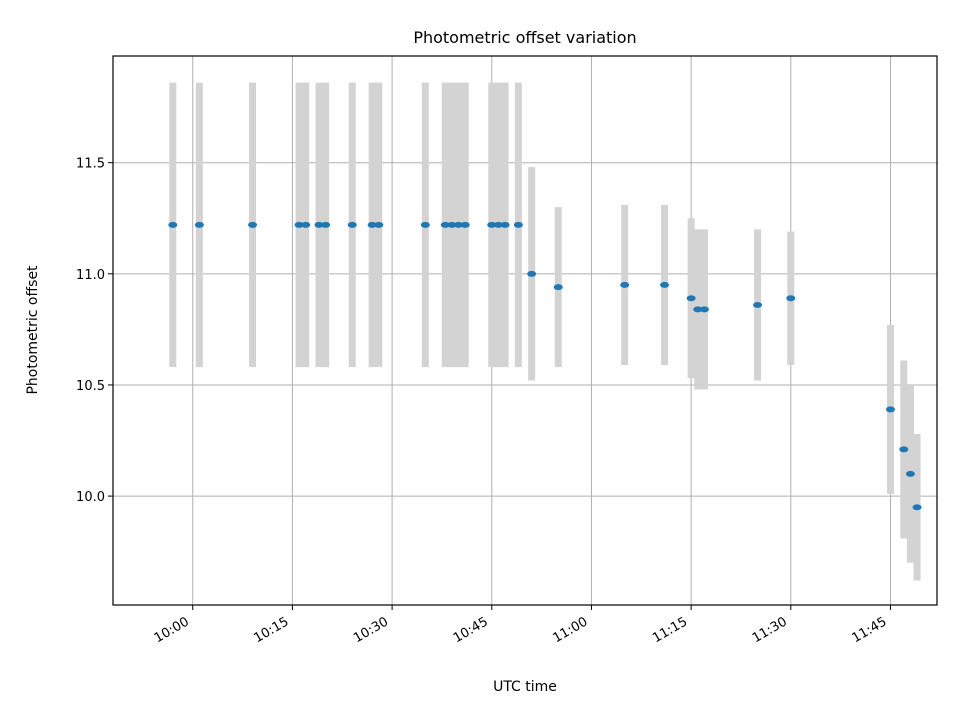 This screenshot has height=720, width=960. I want to click on y-tick-label: 10.0, so click(90, 497).